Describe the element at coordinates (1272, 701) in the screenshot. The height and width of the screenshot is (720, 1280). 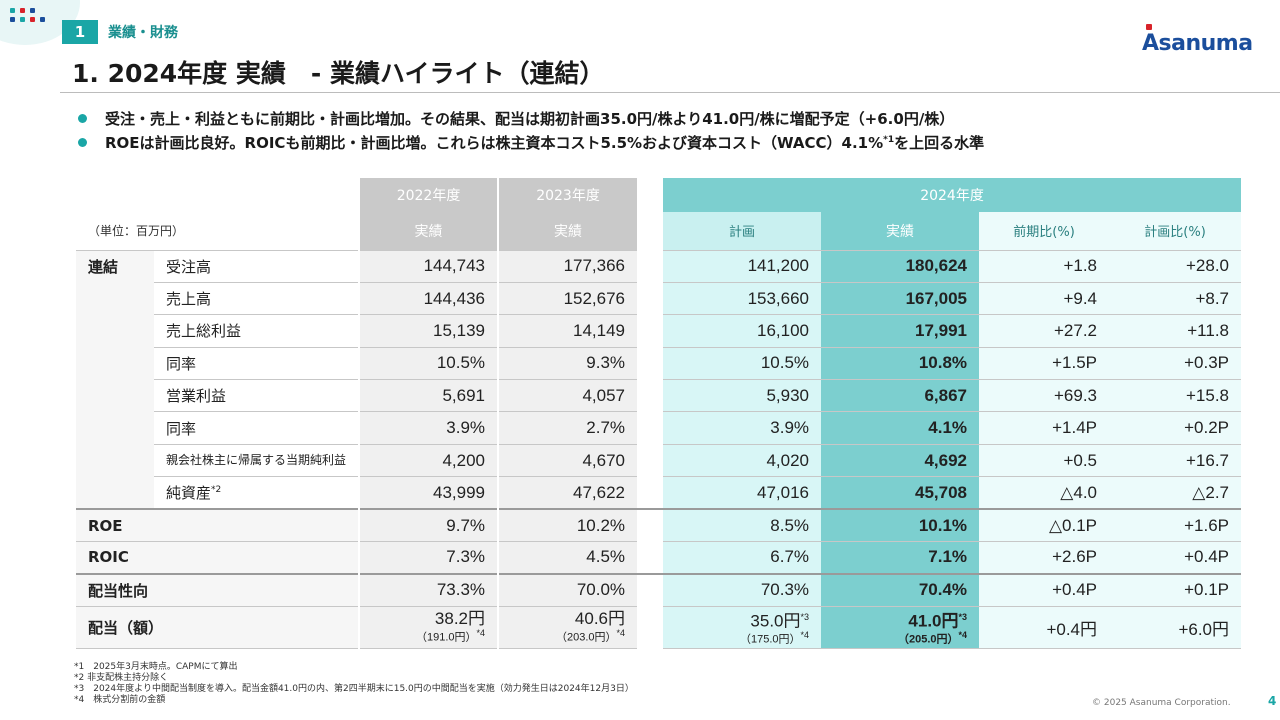
I see `page-number: 4` at that location.